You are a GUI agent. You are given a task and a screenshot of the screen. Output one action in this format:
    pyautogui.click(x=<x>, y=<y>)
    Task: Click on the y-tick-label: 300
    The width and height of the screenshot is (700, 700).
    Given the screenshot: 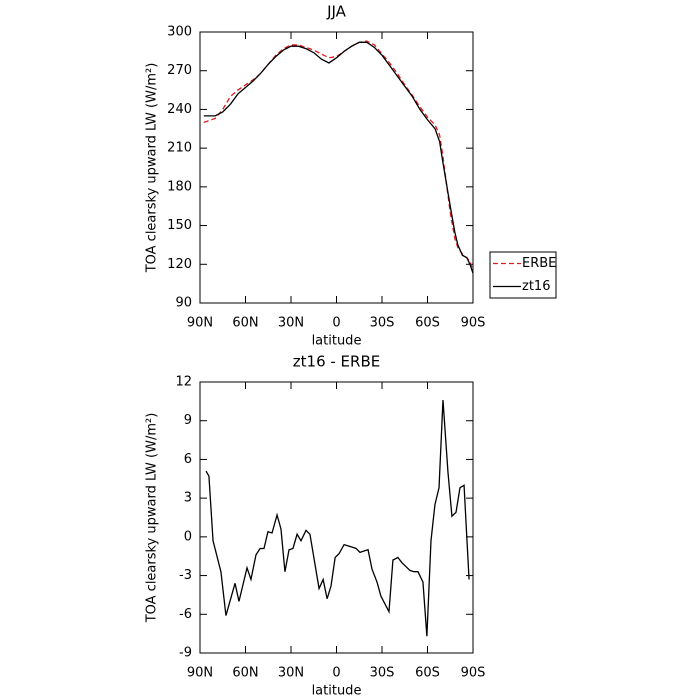 What is the action you would take?
    pyautogui.click(x=179, y=32)
    